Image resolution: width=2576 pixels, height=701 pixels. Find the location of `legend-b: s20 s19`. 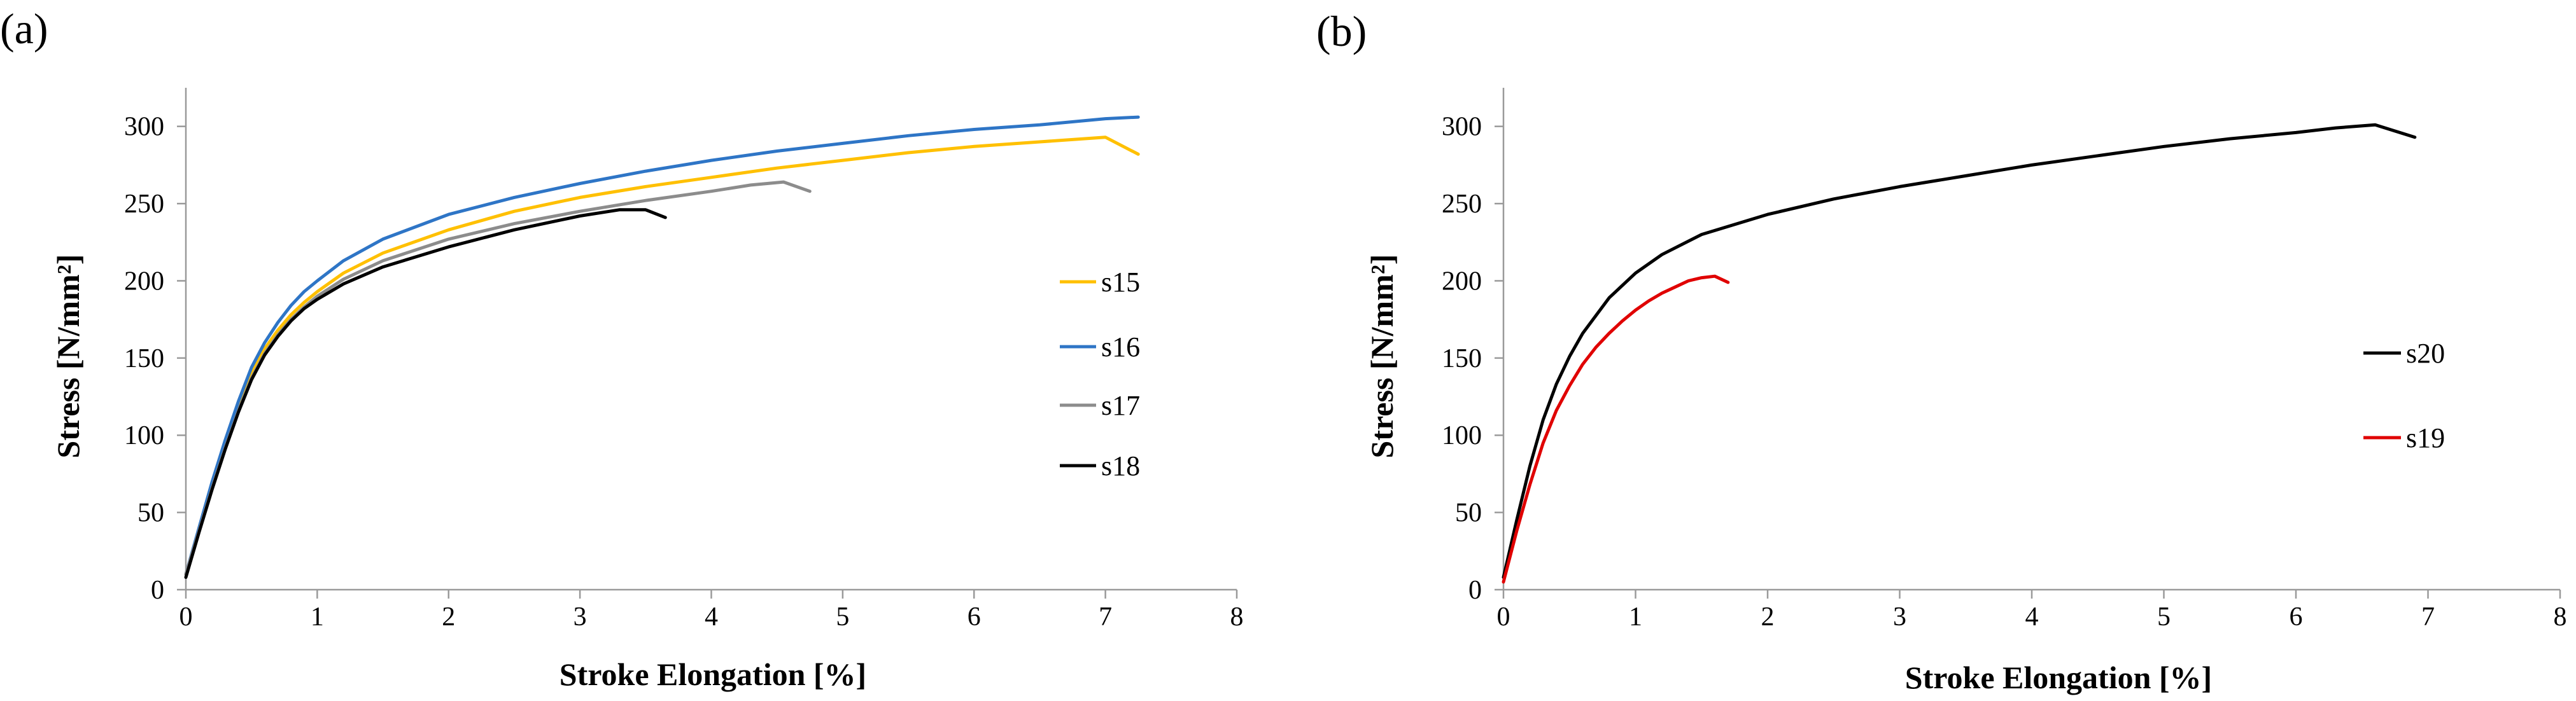

legend-b: s20 s19 is located at coordinates (2404, 396).